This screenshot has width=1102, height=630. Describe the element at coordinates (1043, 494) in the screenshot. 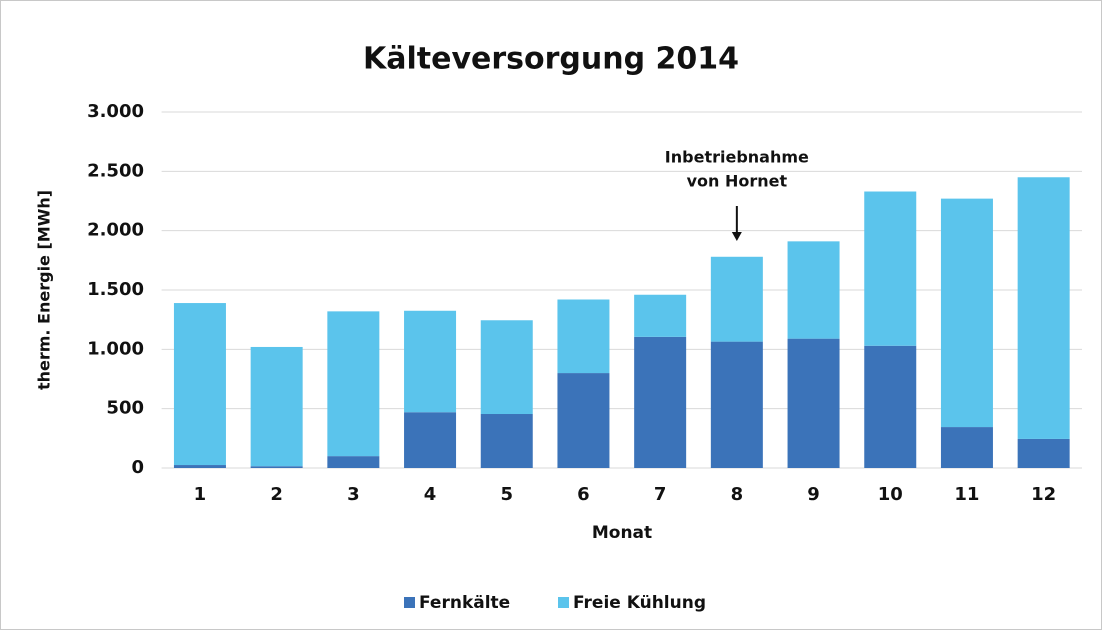

I see `x-tick-label: 12` at that location.